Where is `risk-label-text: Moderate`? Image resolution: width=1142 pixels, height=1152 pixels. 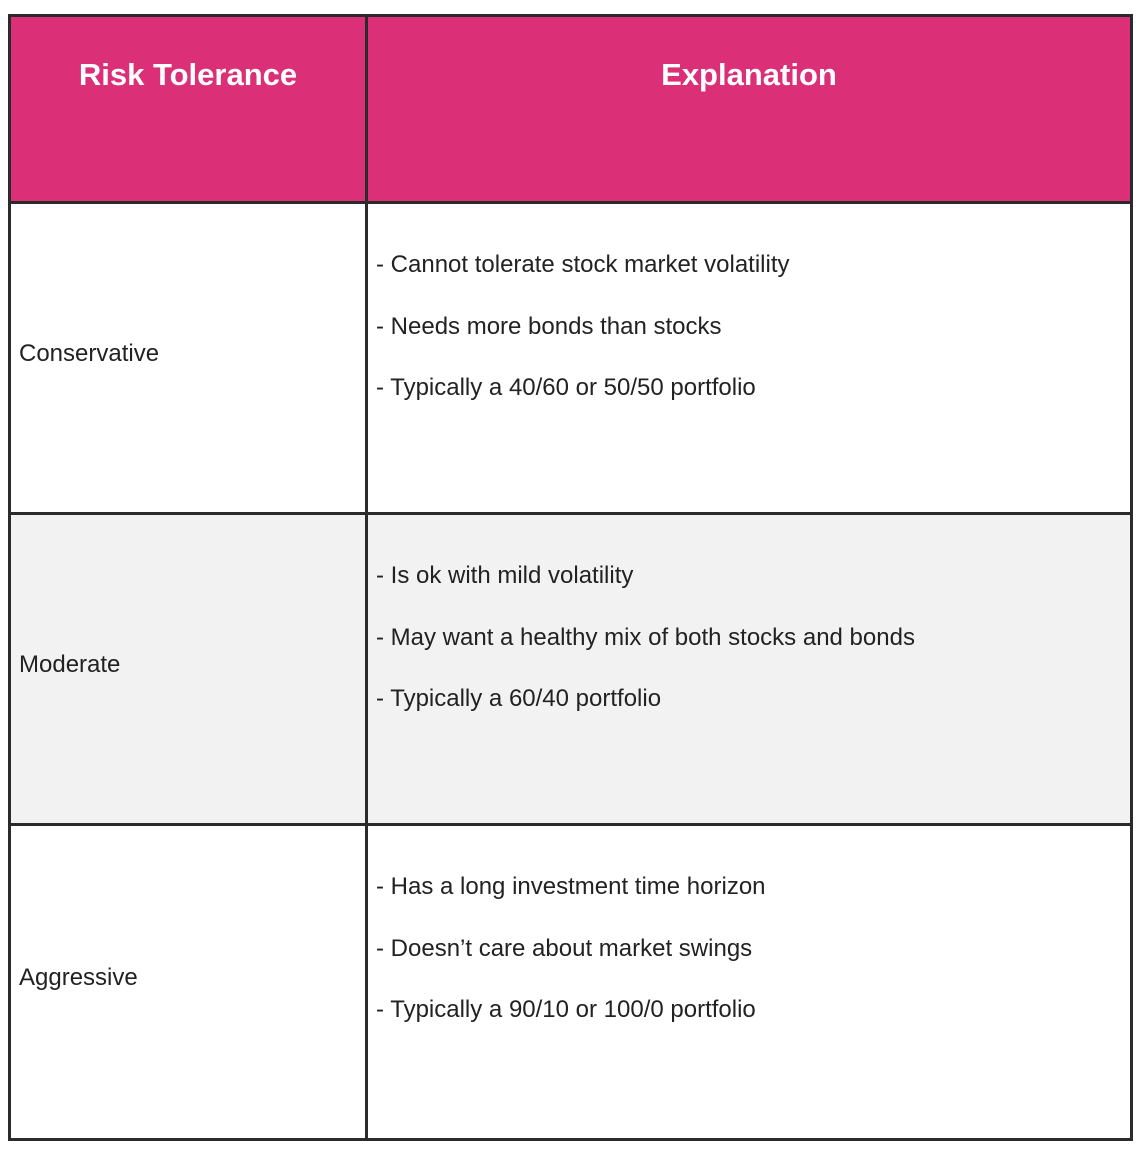
risk-label-text: Moderate is located at coordinates (70, 664).